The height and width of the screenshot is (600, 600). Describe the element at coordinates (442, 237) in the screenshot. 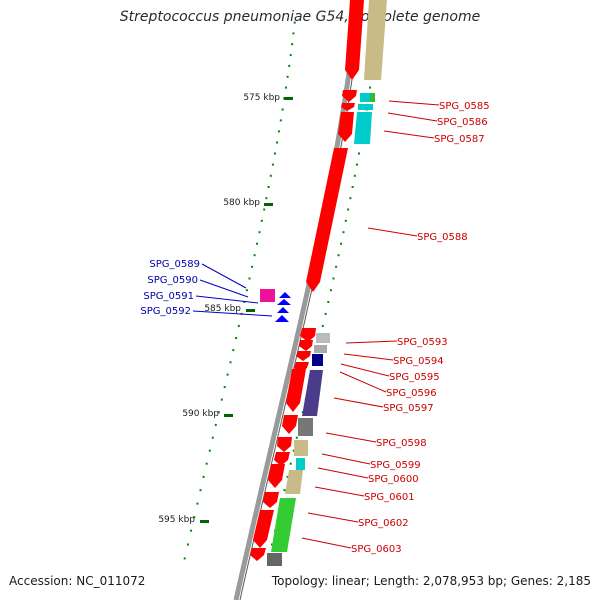

I see `gene-label: SPG_0588` at that location.